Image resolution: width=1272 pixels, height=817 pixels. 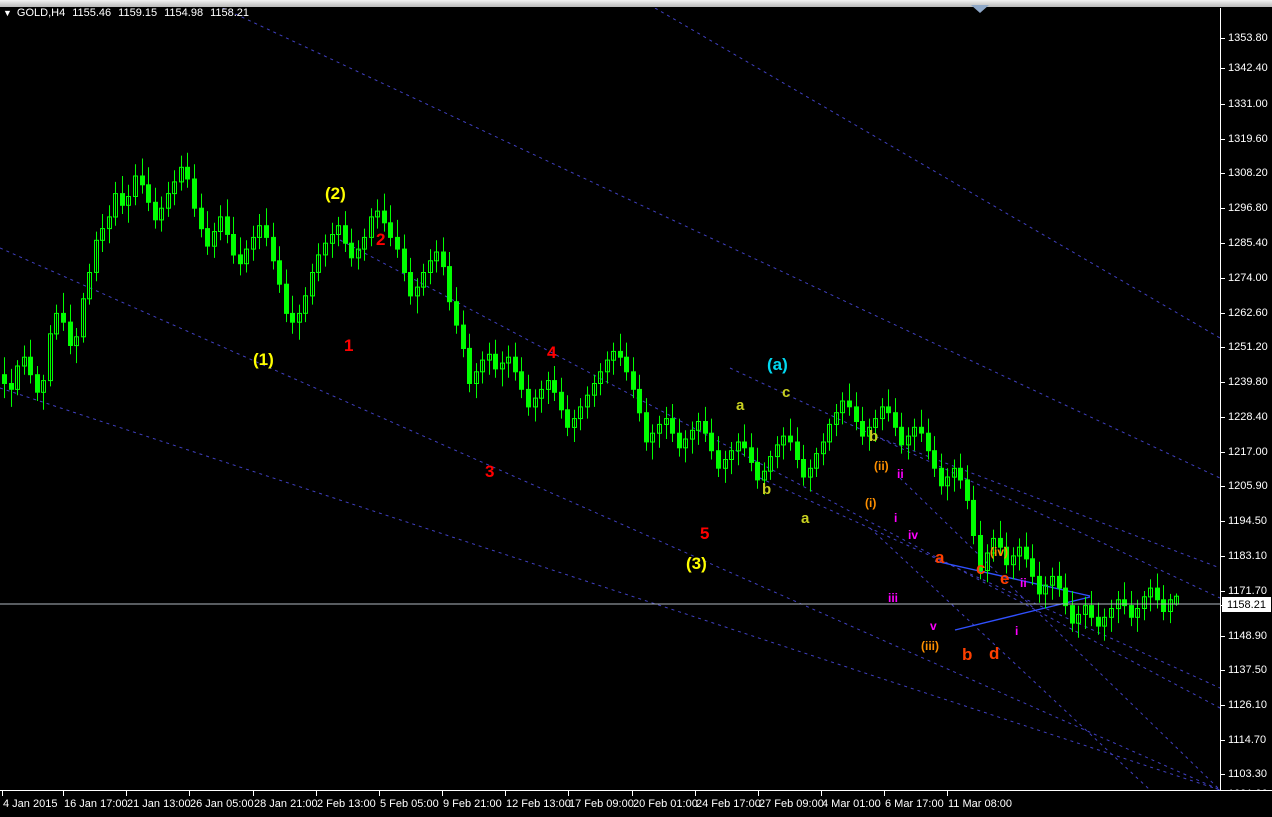 What do you see at coordinates (665, 804) in the screenshot?
I see `time-tick-label: 20 Feb 01:00` at bounding box center [665, 804].